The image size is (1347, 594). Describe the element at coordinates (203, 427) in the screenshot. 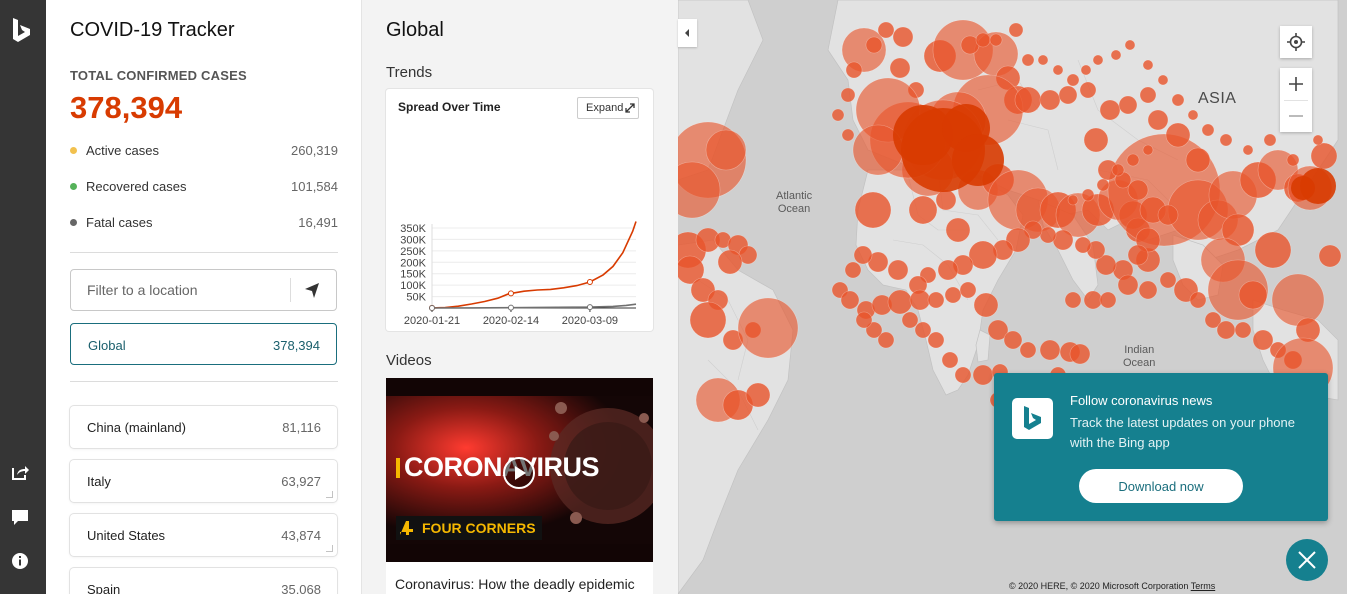

I see `location-item-china: China (mainland) 81,116` at that location.